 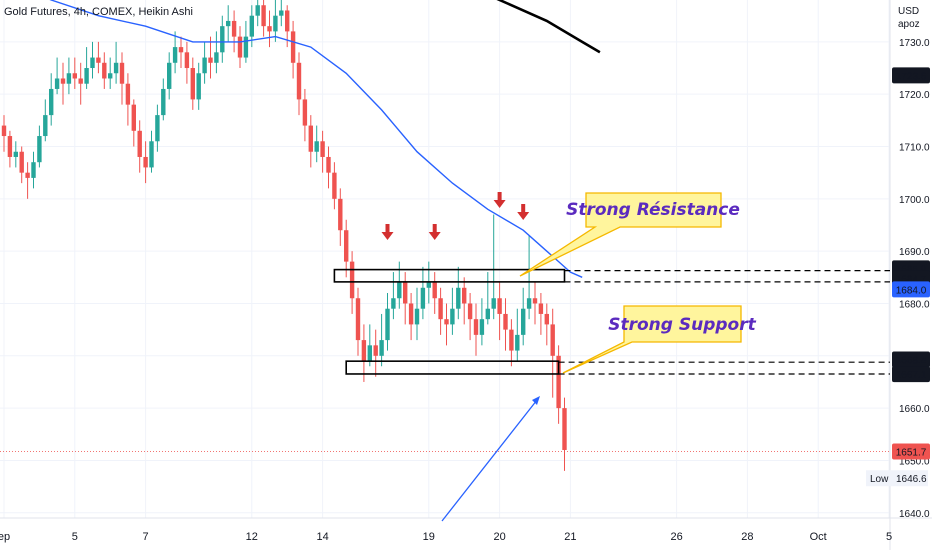 I want to click on price-tag-moving-average: 1684.0, so click(x=911, y=289).